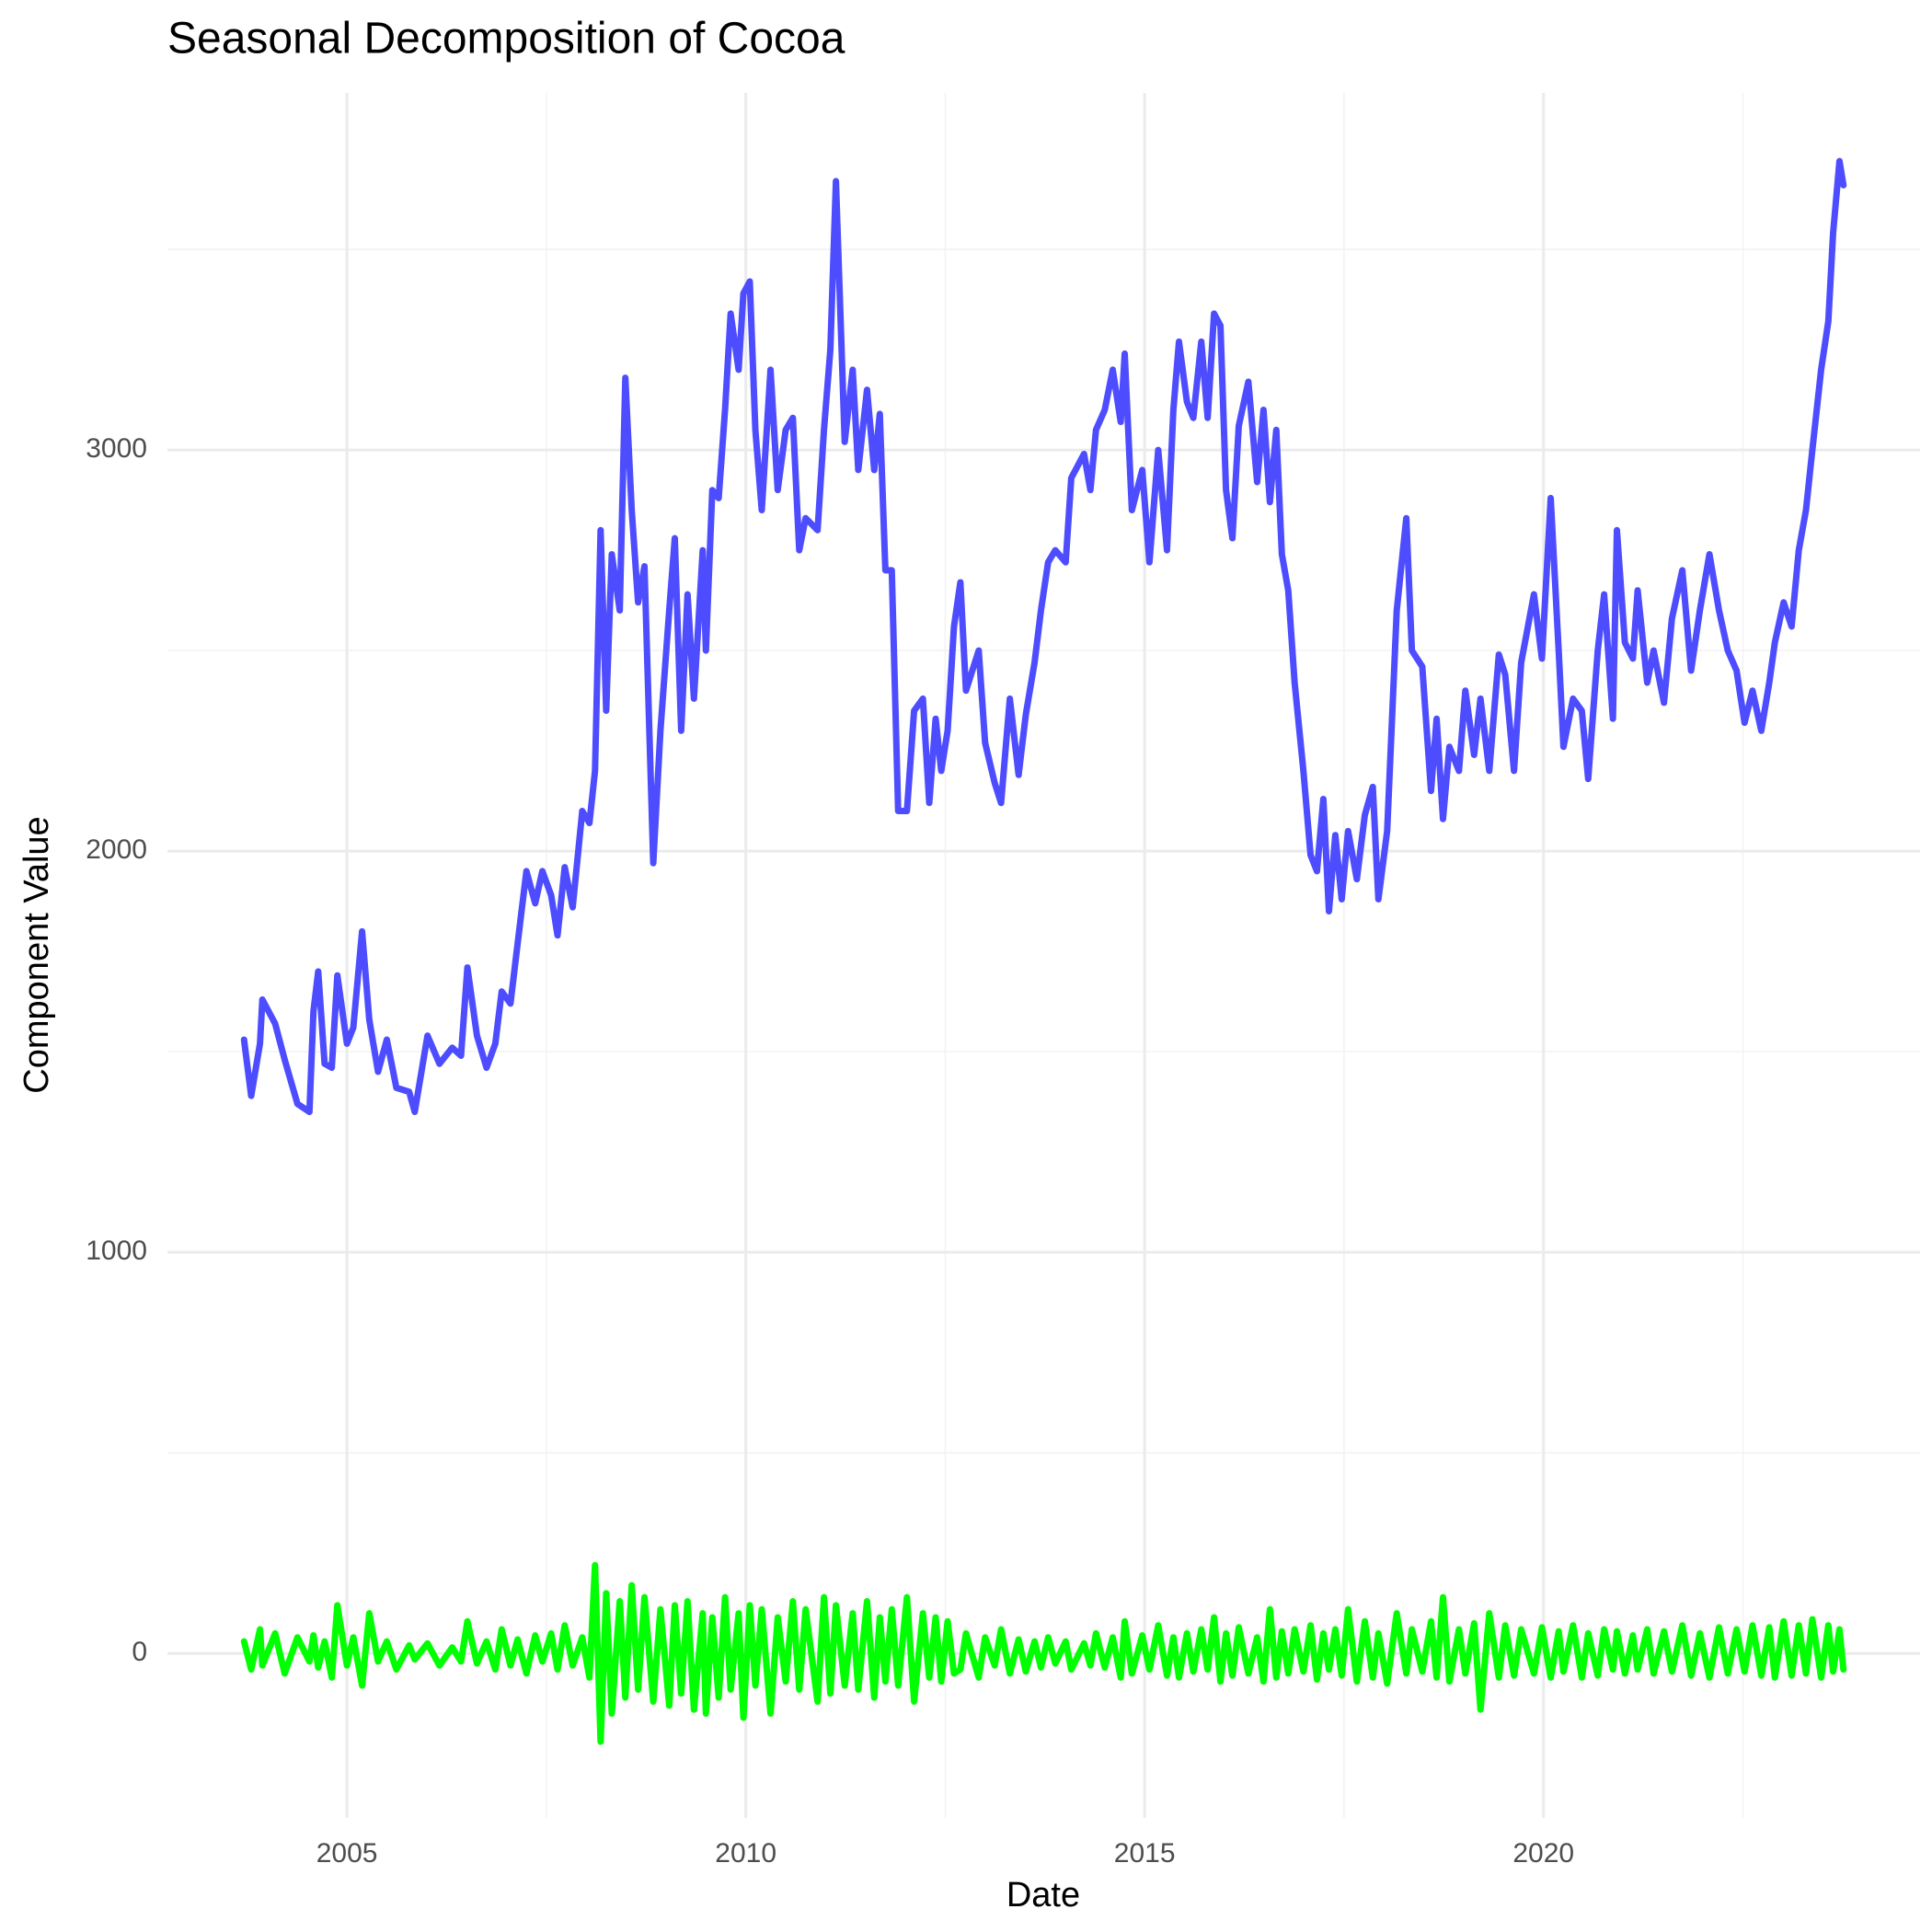  I want to click on y-tick-label: 0, so click(139, 1652).